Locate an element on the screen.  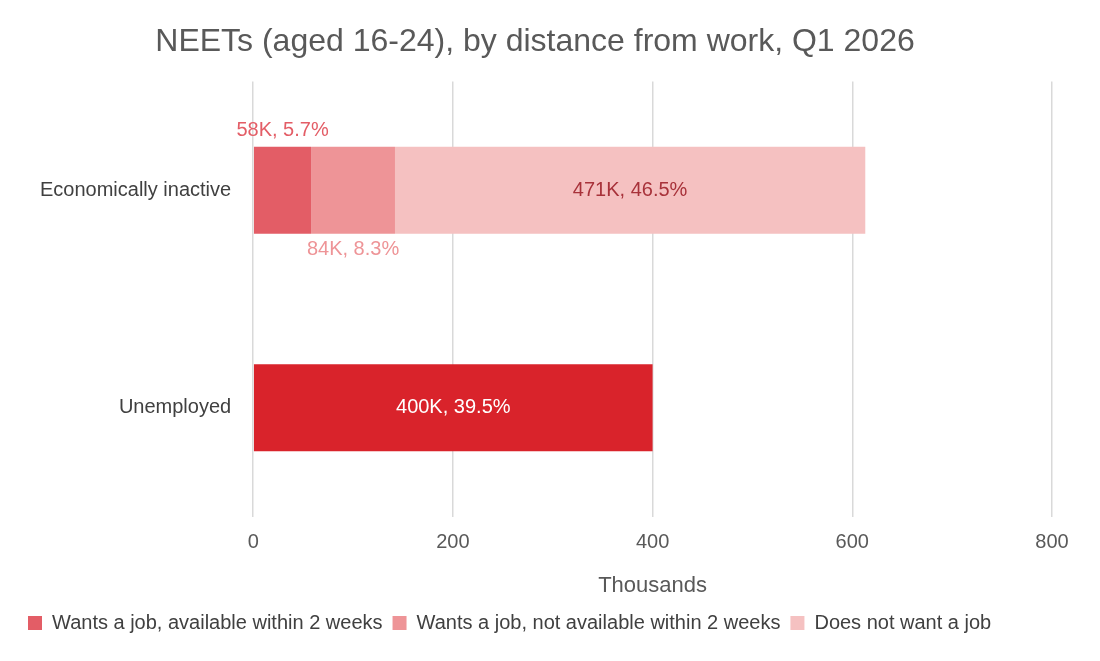
annotation: 471K, 46.5% is located at coordinates (630, 188).